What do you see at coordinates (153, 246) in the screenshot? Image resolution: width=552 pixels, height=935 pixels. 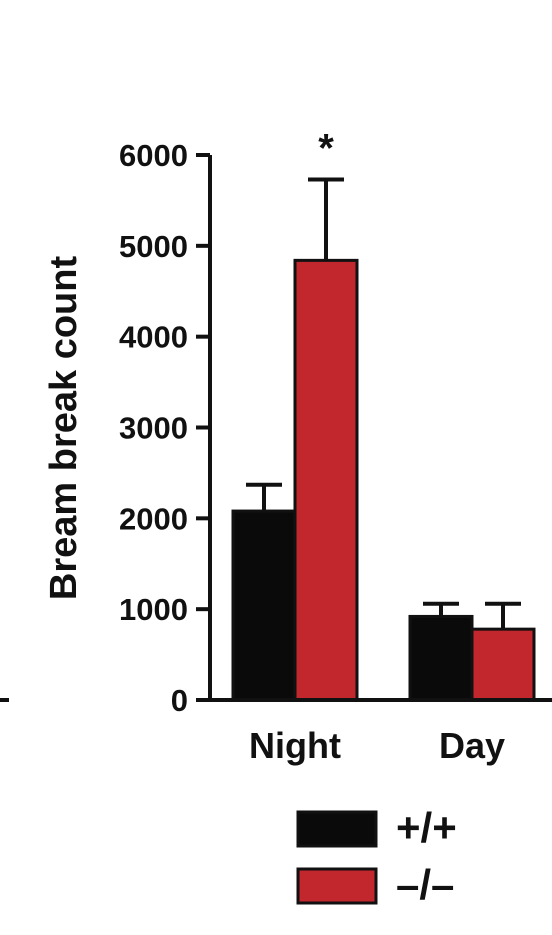 I see `y-tick-label: 5000` at bounding box center [153, 246].